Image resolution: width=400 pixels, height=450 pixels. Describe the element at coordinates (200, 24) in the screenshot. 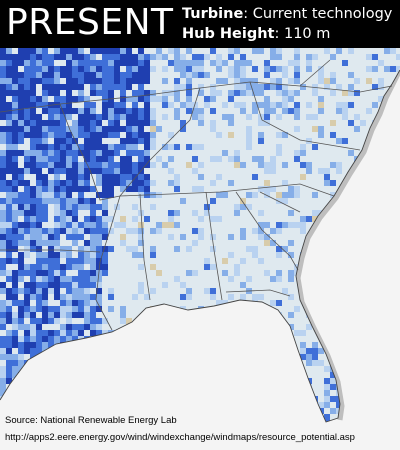

I see `header-band` at that location.